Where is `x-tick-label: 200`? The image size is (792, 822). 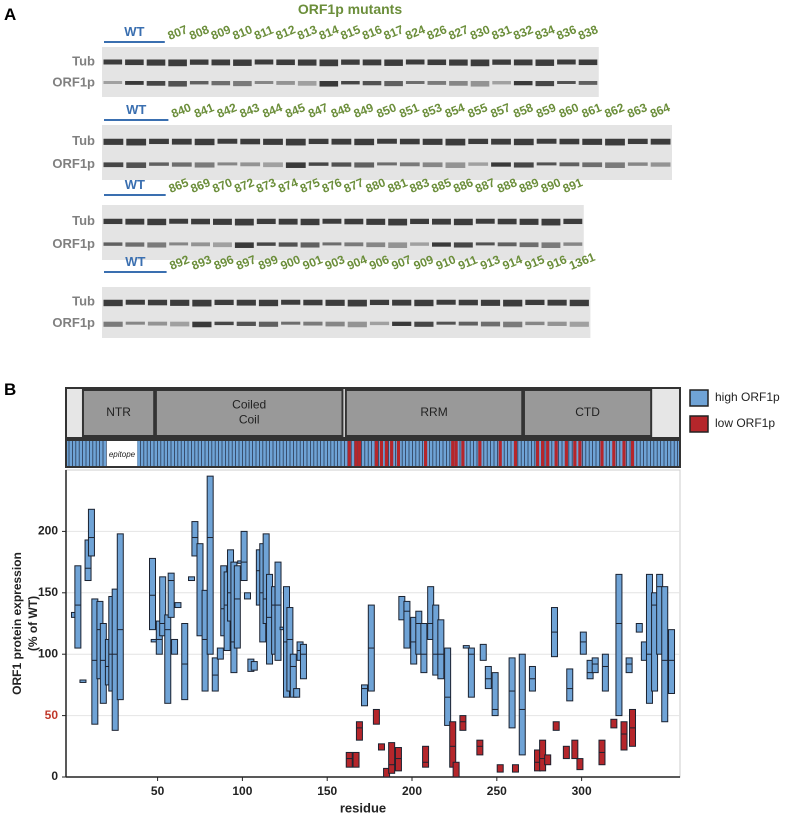
x-tick-label: 200 is located at coordinates (412, 791).